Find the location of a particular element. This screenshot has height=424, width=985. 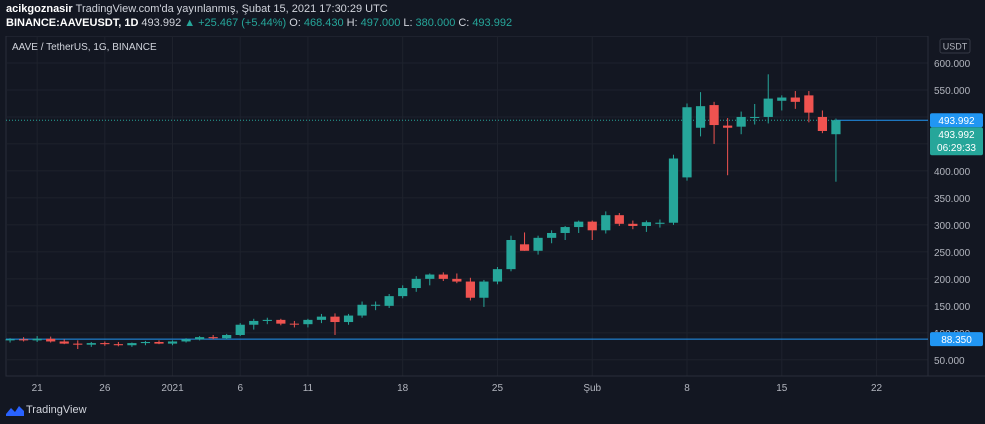

close-value: 493.992 is located at coordinates (492, 23).